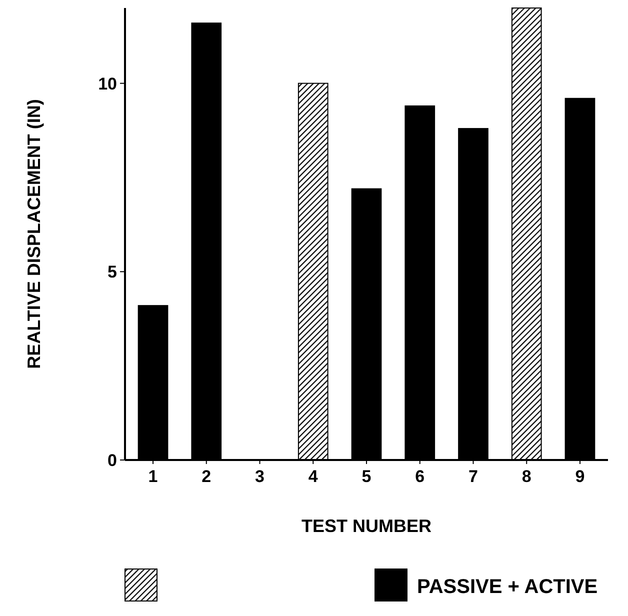 The width and height of the screenshot is (628, 616). What do you see at coordinates (507, 587) in the screenshot?
I see `legend-label: PASSIVE + ACTIVE` at bounding box center [507, 587].